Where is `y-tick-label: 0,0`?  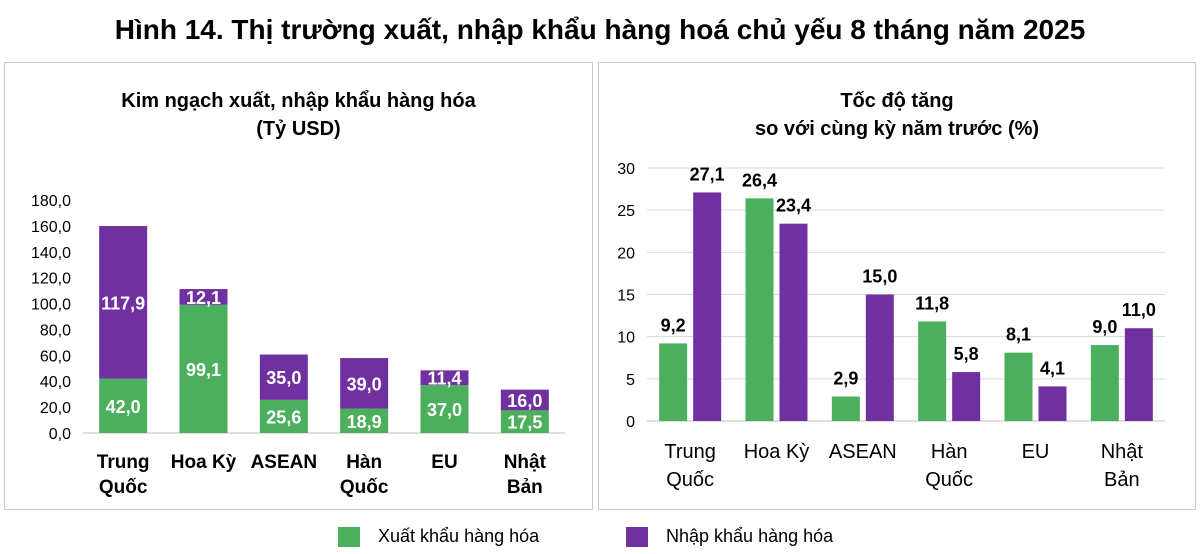 y-tick-label: 0,0 is located at coordinates (60, 434).